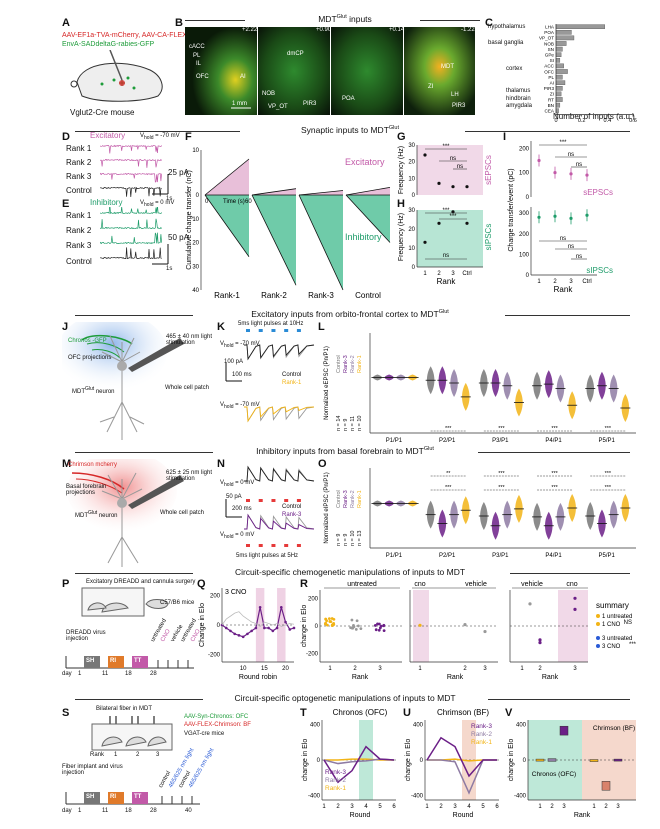  I want to click on s-v1: AAV-Syn-Chronos: OFC, so click(216, 717).